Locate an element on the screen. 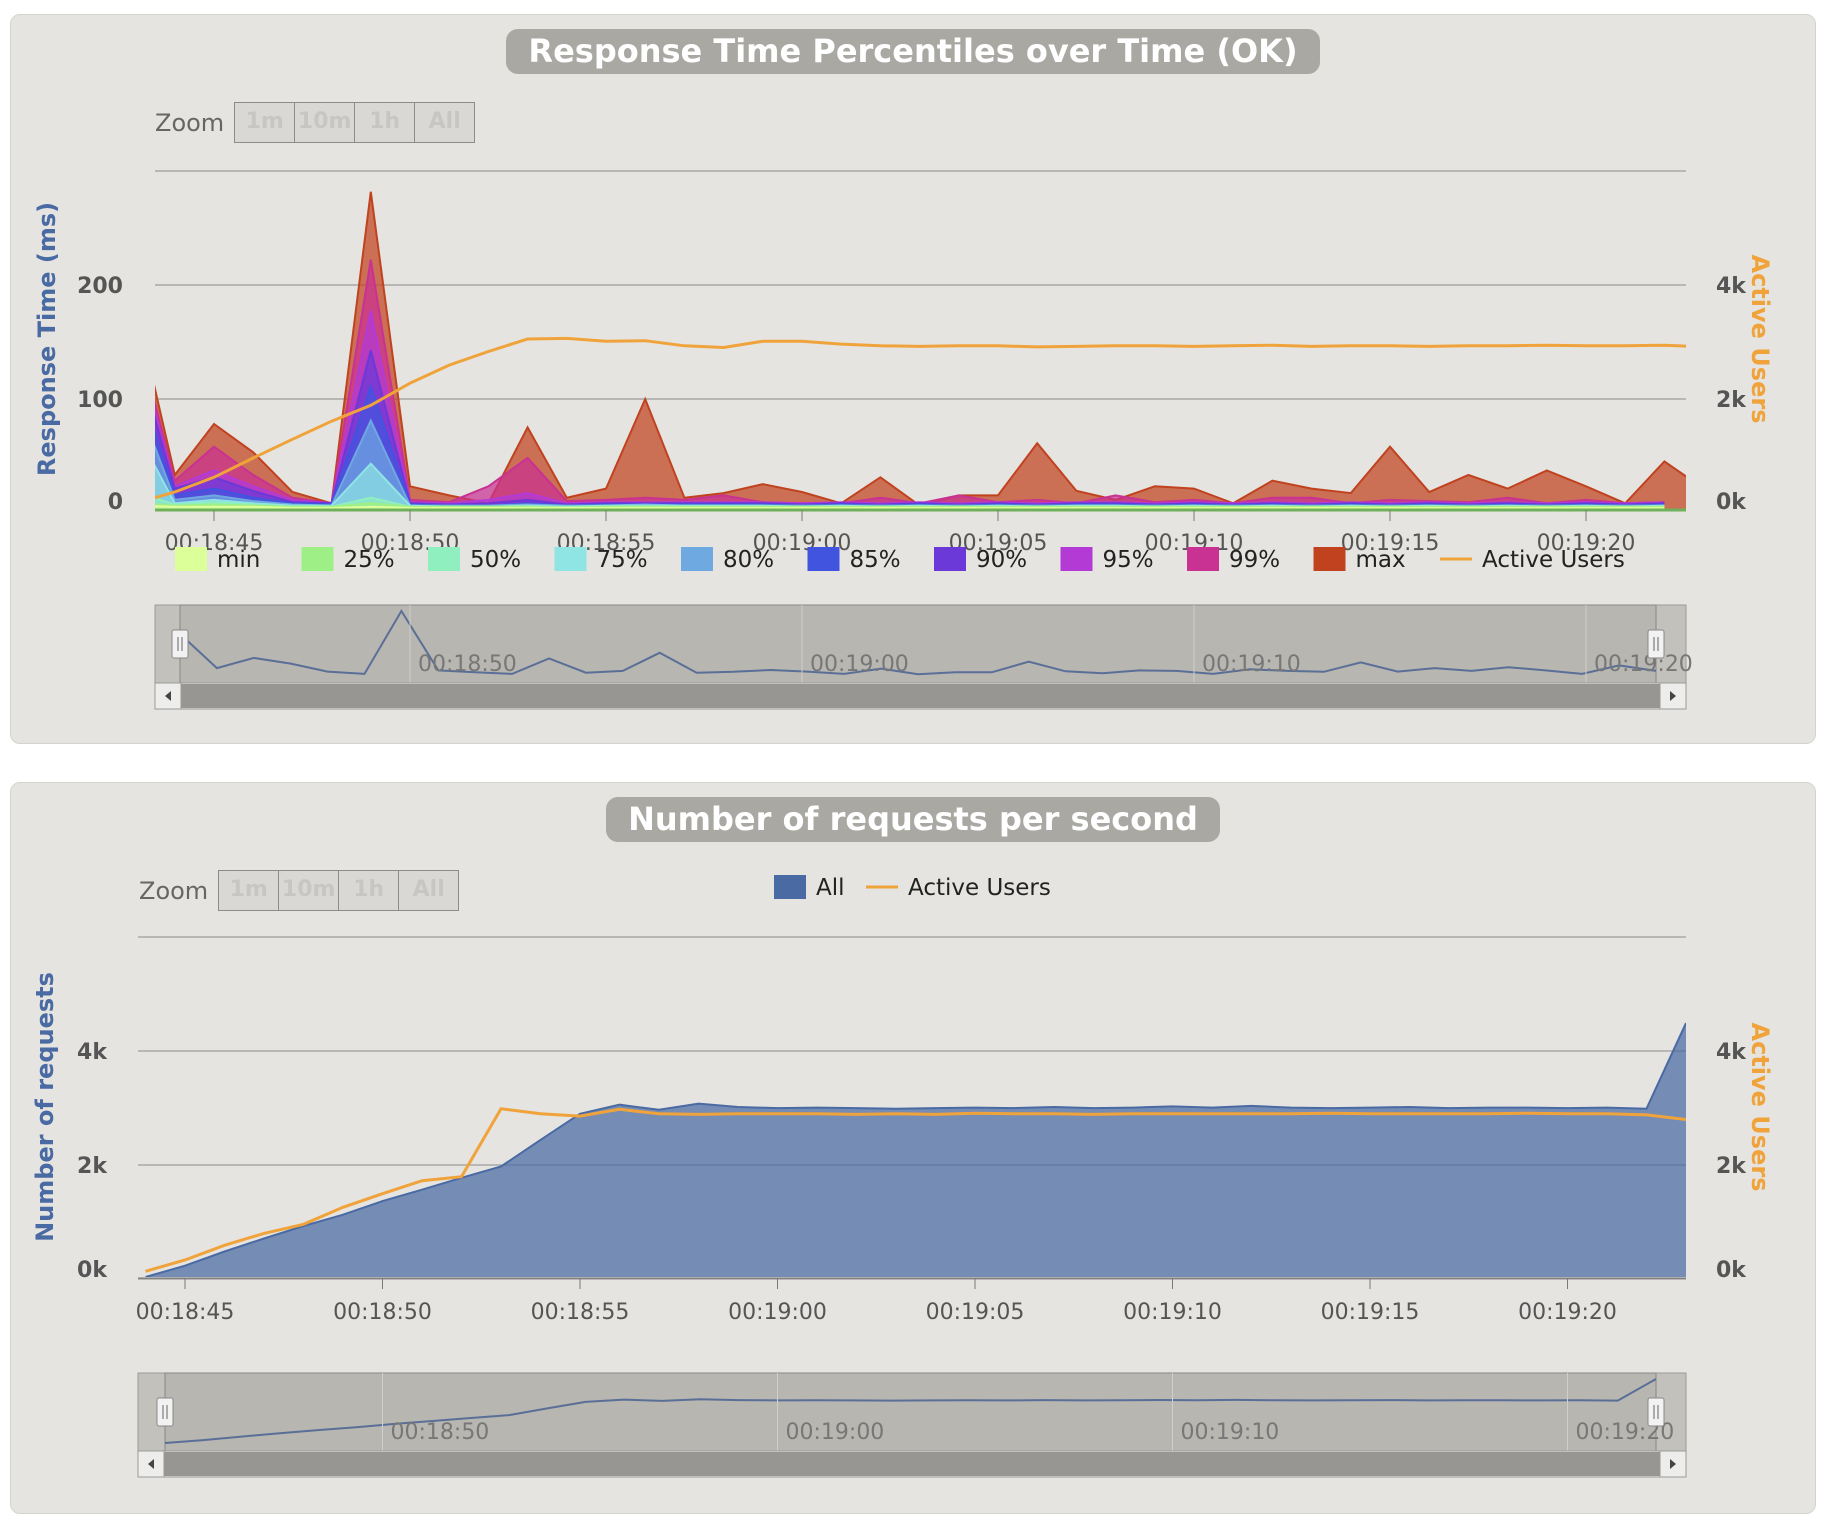  y-tick-label: 100 is located at coordinates (100, 400).